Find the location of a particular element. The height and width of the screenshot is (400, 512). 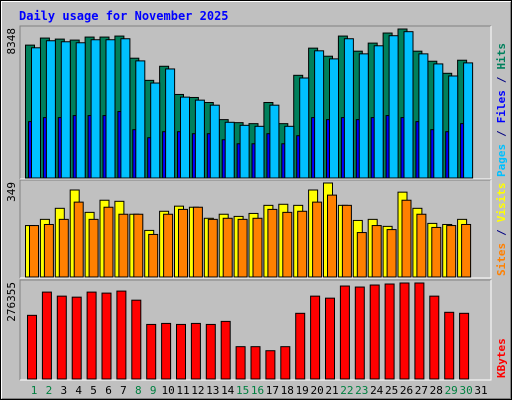

chart-title: Daily usage for November 2025 is located at coordinates (124, 16).